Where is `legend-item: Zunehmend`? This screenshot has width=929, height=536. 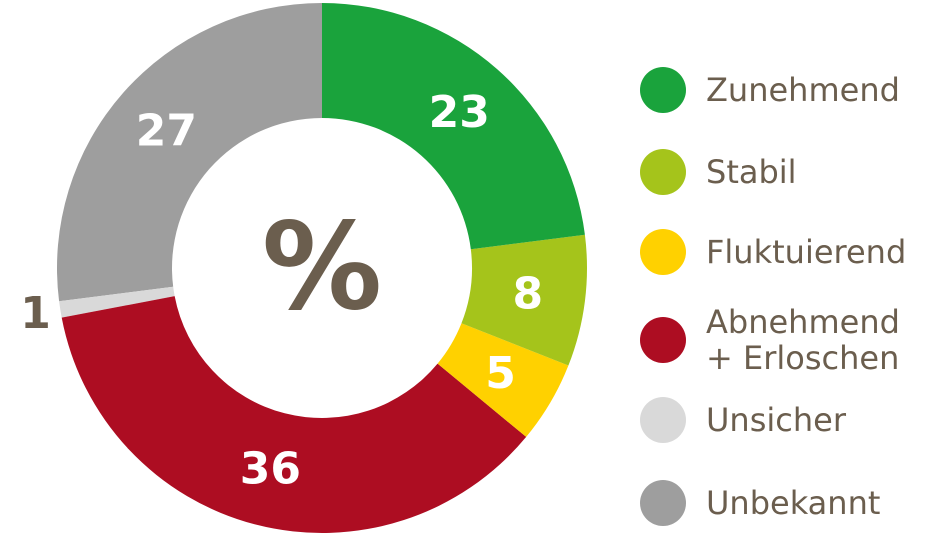 legend-item: Zunehmend is located at coordinates (780, 90).